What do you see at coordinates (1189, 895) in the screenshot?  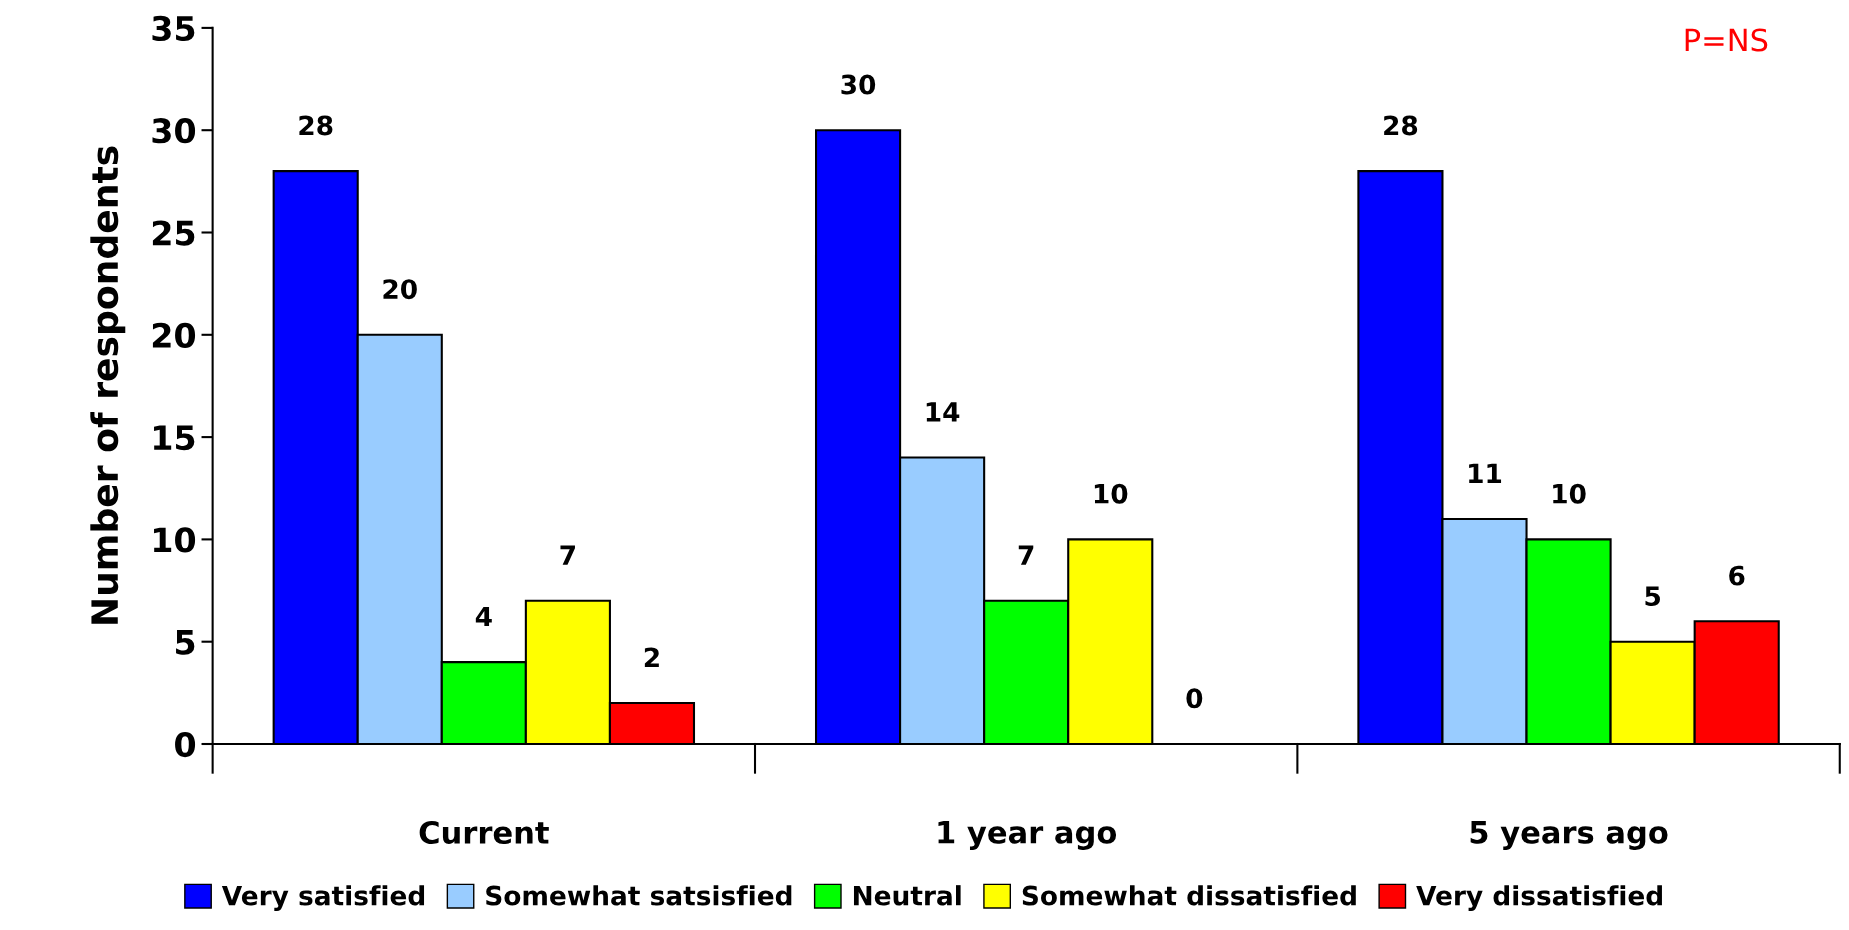 I see `legend-label: Somewhat dissatisfied` at bounding box center [1189, 895].